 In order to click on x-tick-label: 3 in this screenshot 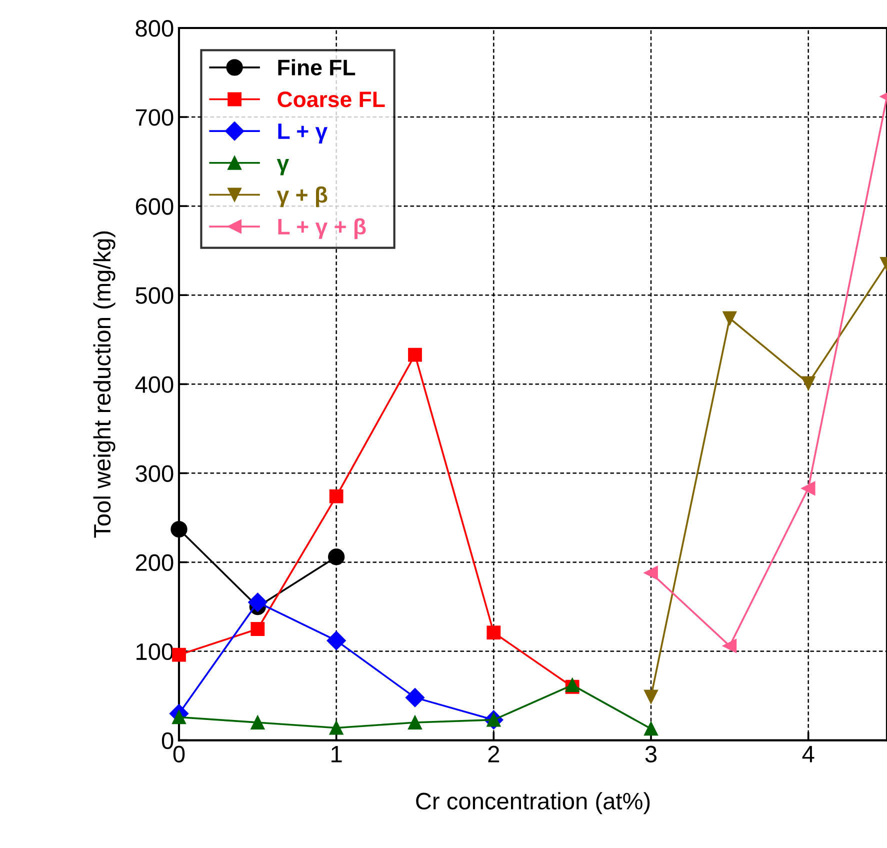, I will do `click(651, 754)`.